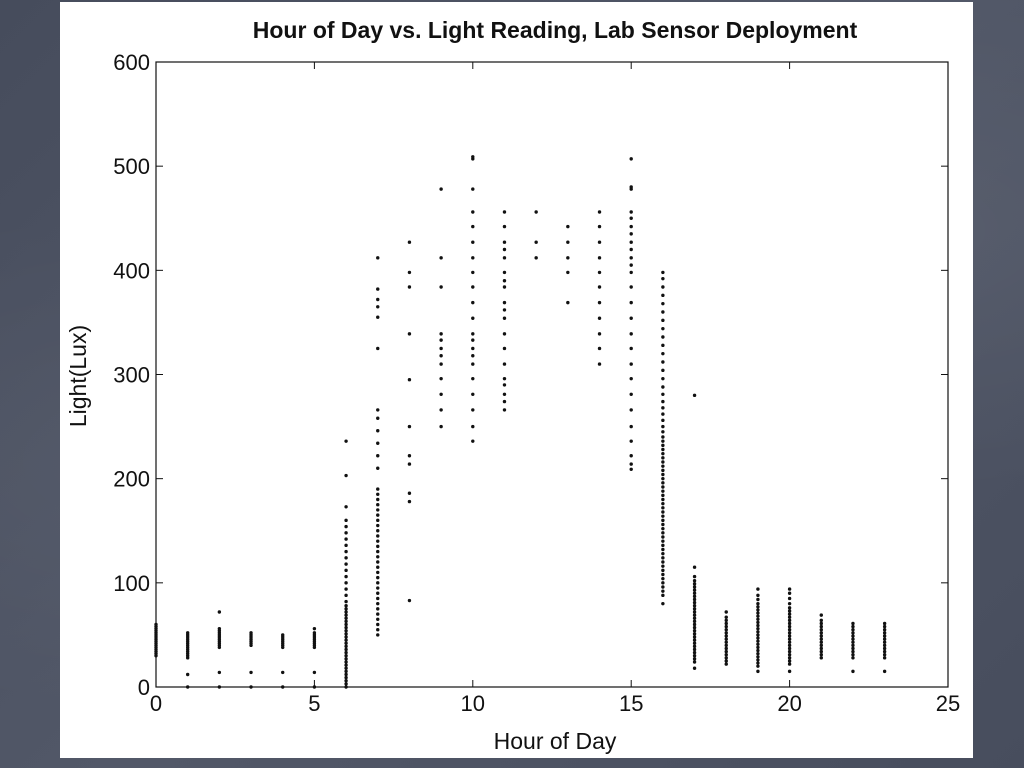 The width and height of the screenshot is (1024, 768). What do you see at coordinates (131, 166) in the screenshot?
I see `y-tick-label: 500` at bounding box center [131, 166].